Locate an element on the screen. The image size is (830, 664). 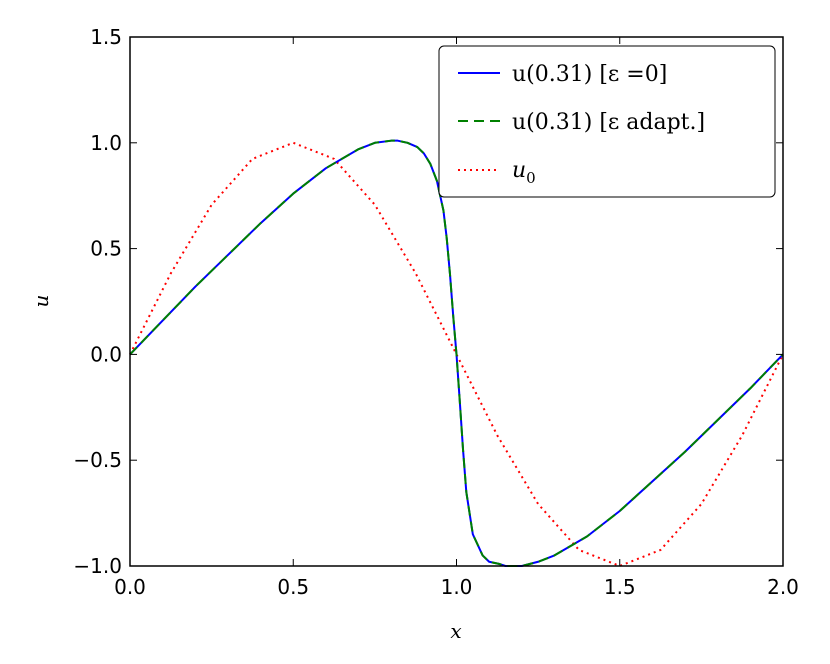
legend-box is located at coordinates (607, 121).